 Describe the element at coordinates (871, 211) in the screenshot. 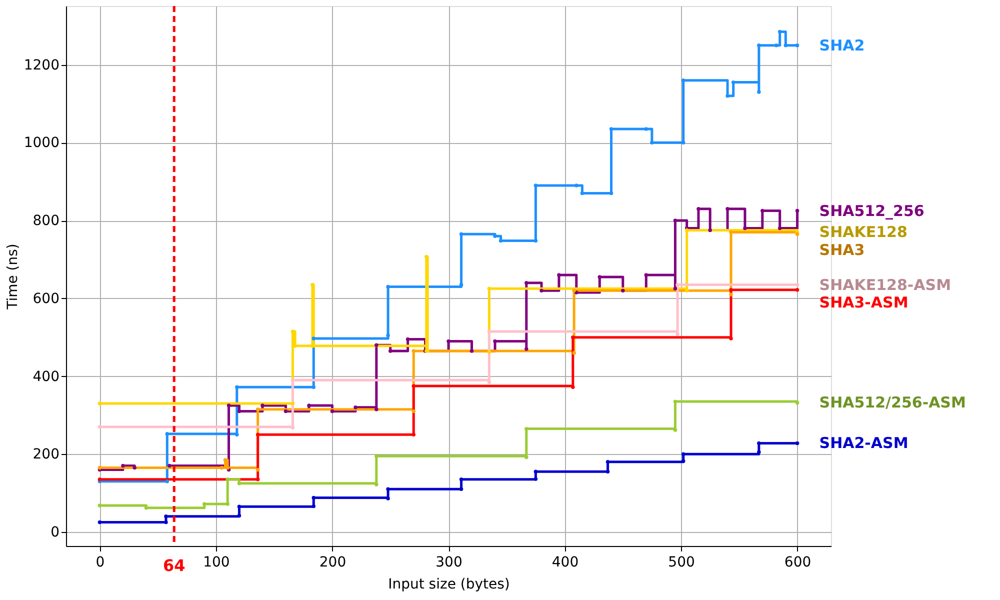

I see `series-label: SHA512_256` at that location.